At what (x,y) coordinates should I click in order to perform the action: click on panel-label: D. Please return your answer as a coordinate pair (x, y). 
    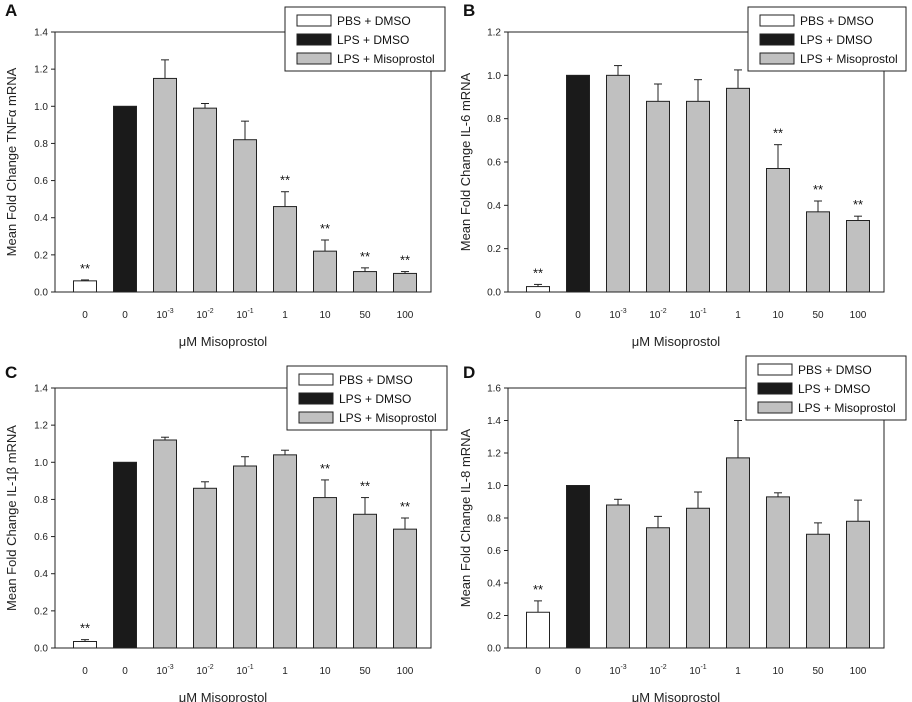
    Looking at the image, I should click on (469, 372).